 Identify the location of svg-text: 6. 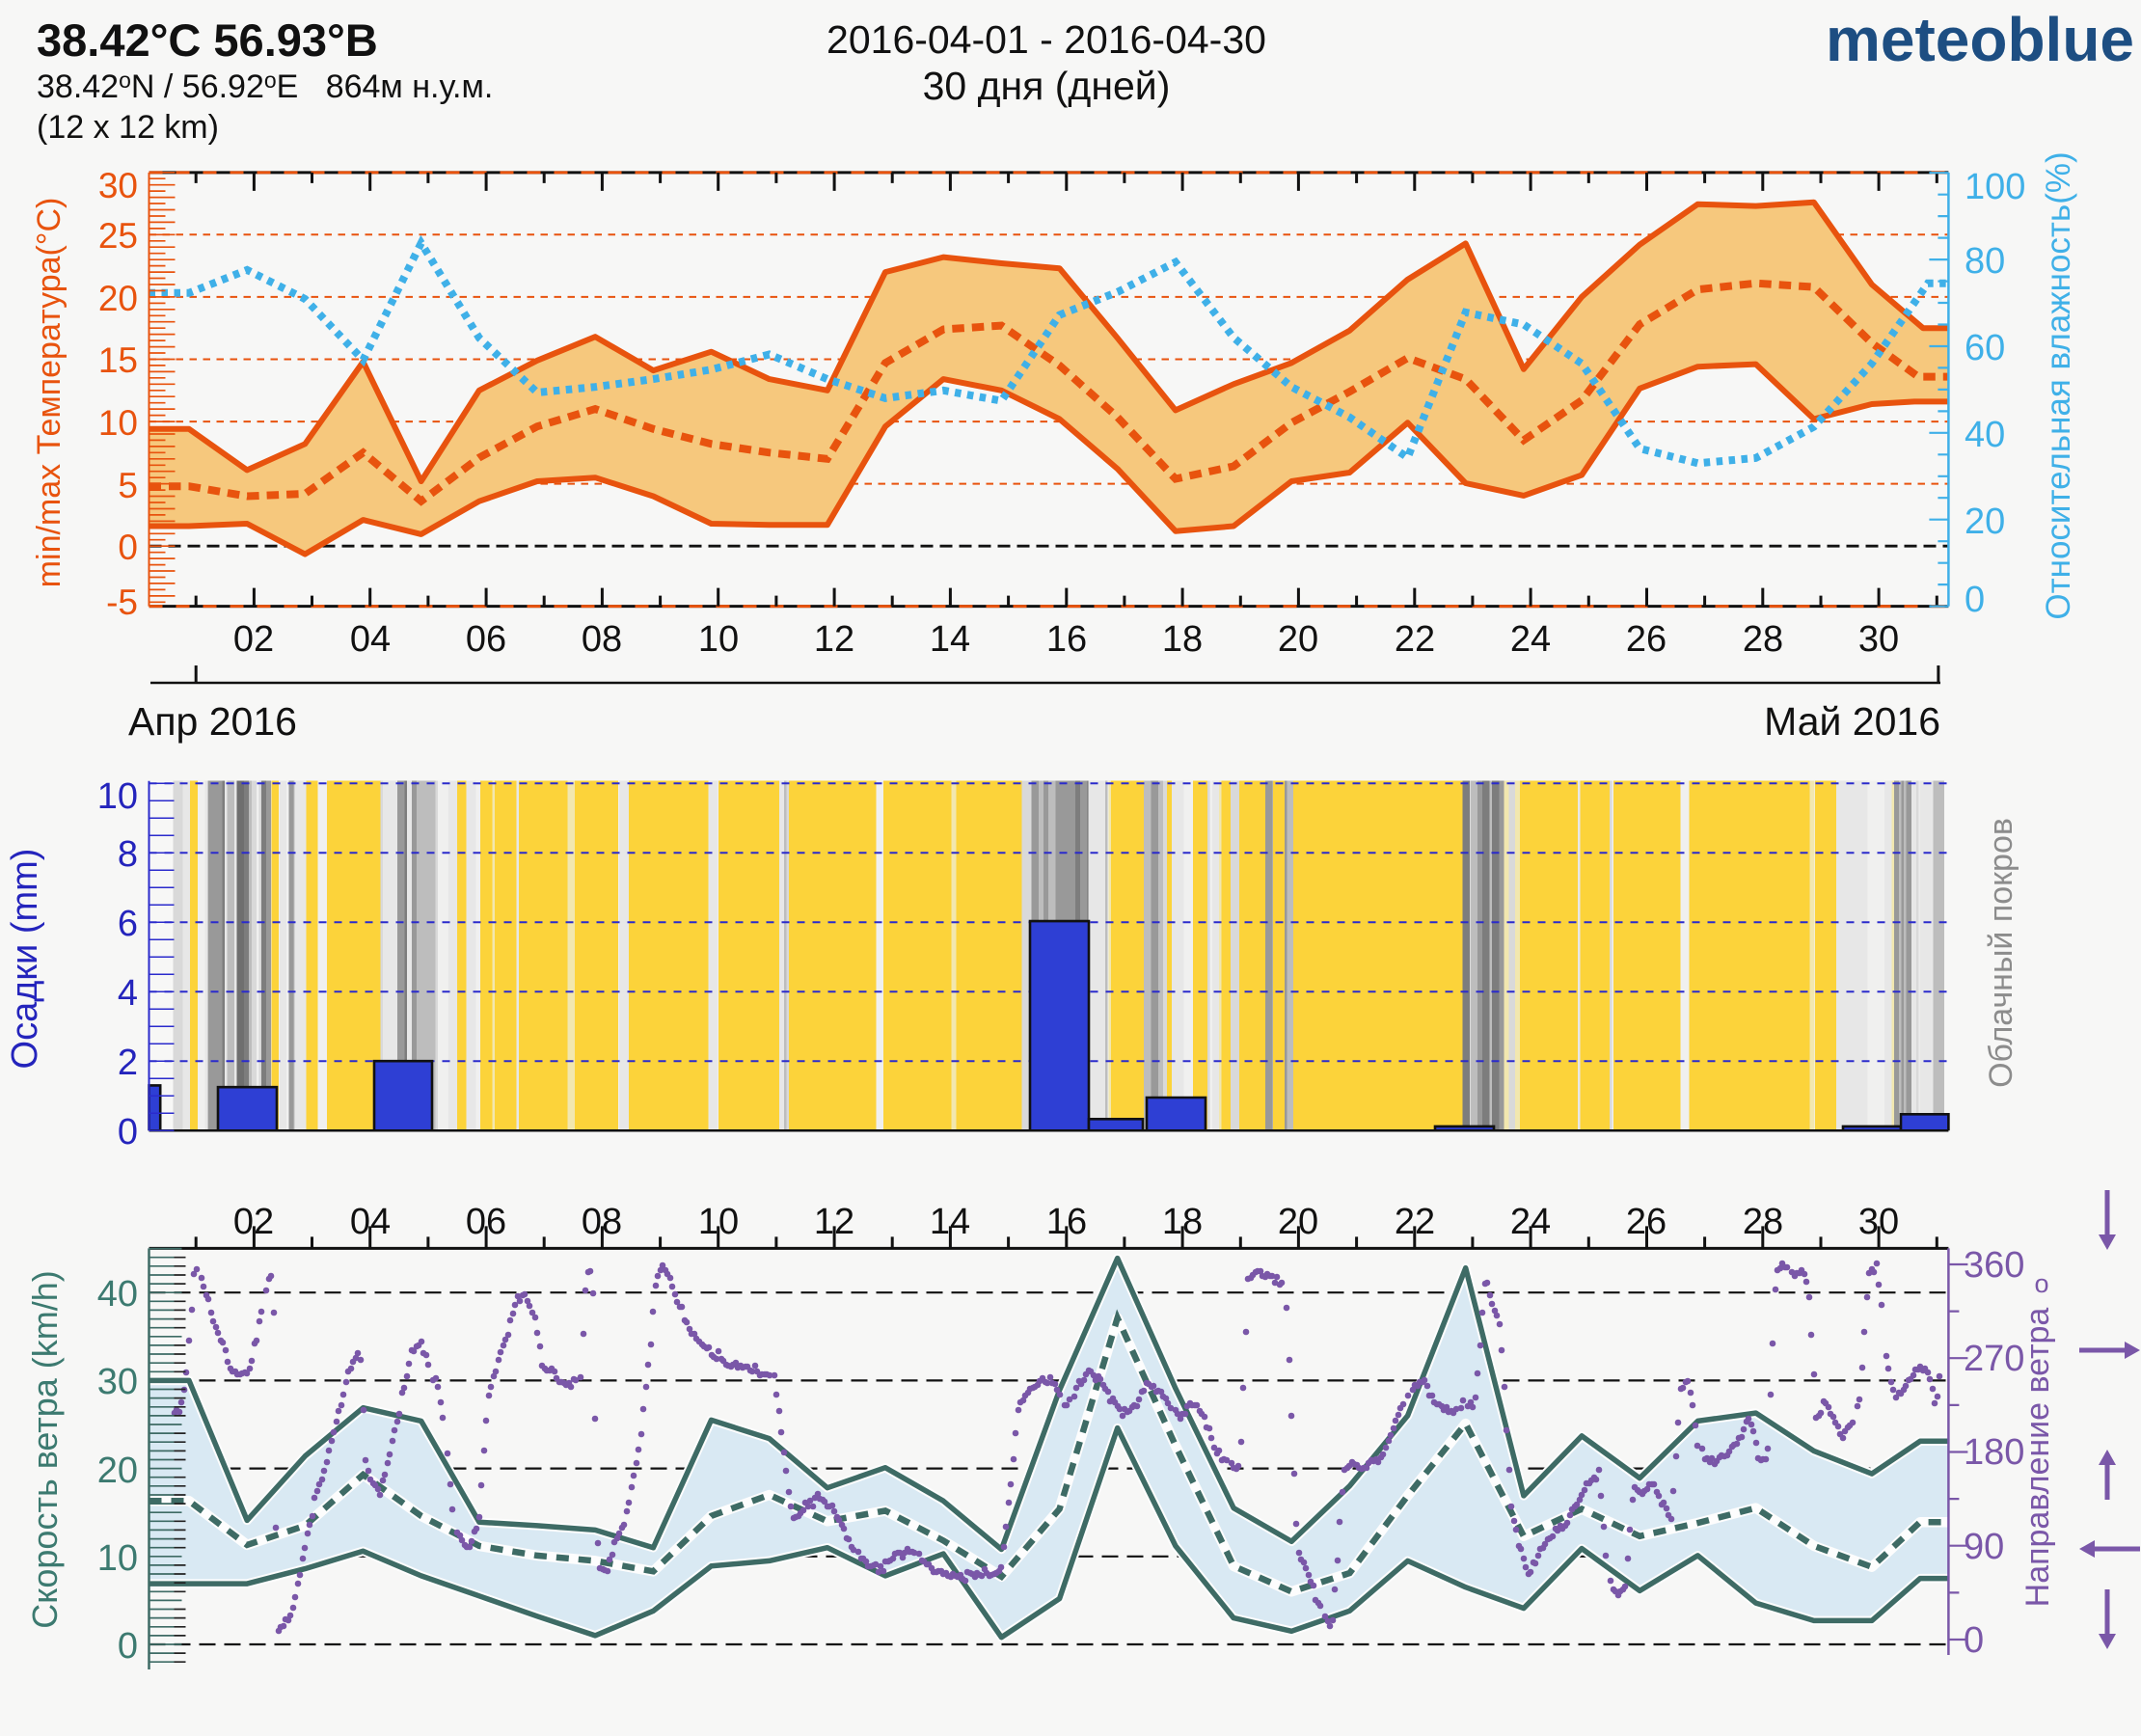
(128, 924).